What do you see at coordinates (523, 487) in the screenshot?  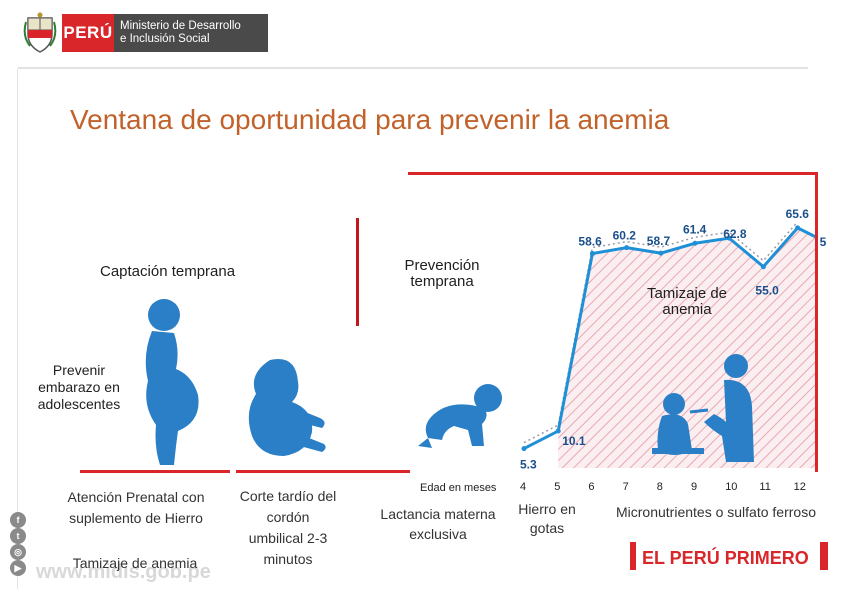 I see `x-tick-label: 4` at bounding box center [523, 487].